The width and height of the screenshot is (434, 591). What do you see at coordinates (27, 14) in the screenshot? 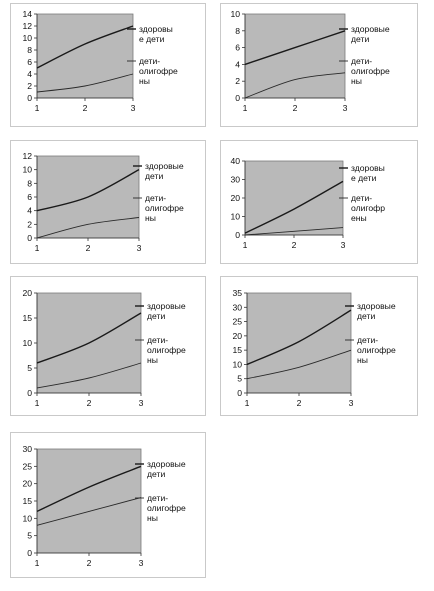
I see `y-tick-label: 14` at bounding box center [27, 14].